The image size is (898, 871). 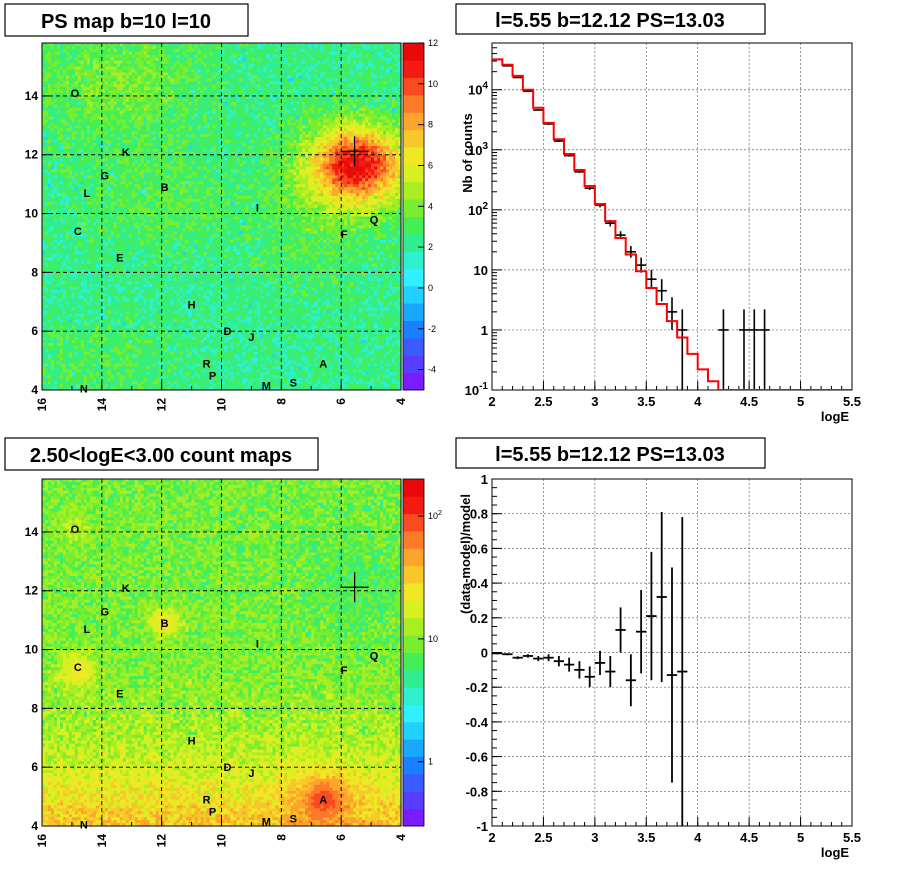 What do you see at coordinates (126, 22) in the screenshot?
I see `title-ps-map-text: PS map b=10 l=10` at bounding box center [126, 22].